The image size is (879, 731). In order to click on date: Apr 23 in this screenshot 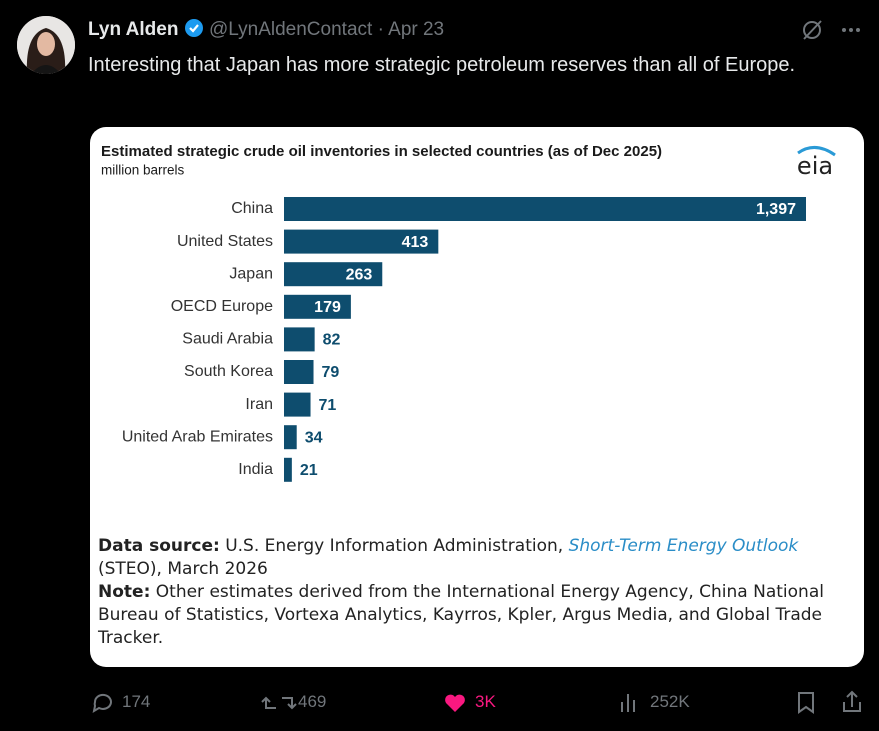, I will do `click(416, 29)`.